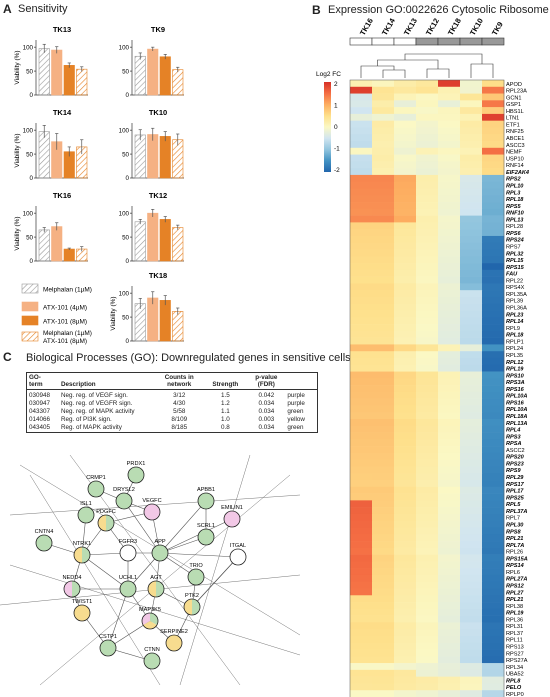  I want to click on heatmap-row: RPS17, so click(437, 484).